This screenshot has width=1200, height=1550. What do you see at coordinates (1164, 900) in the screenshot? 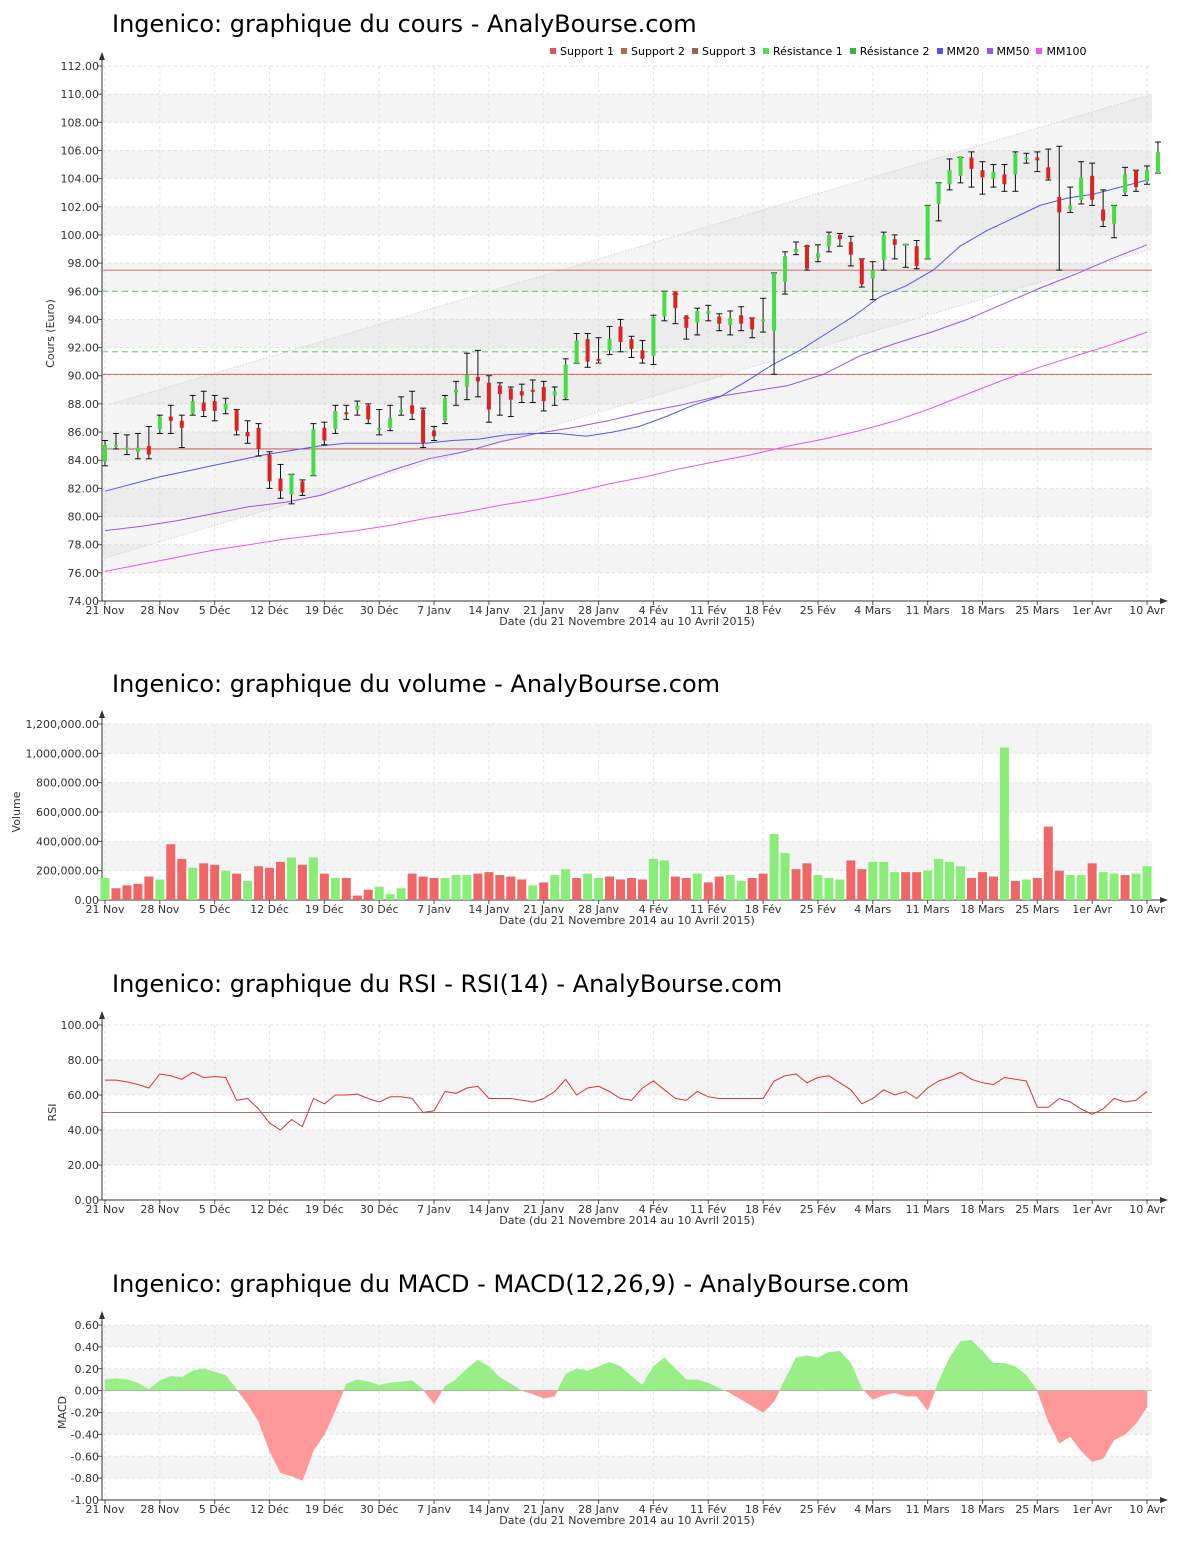
I see `x-axis-arrow` at bounding box center [1164, 900].